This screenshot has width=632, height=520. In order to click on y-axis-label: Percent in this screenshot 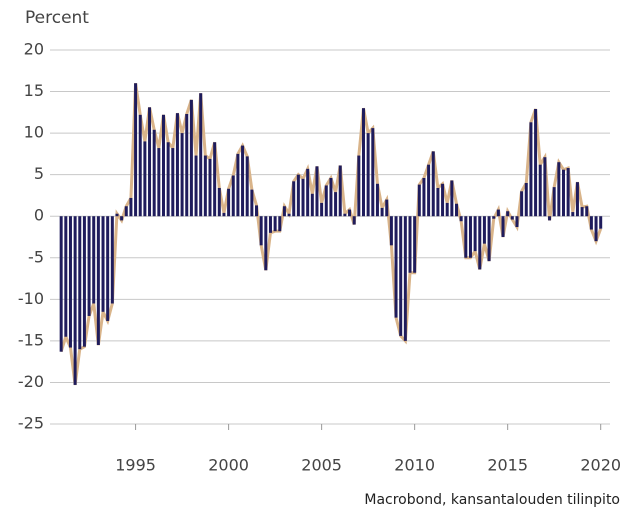, I will do `click(57, 18)`.